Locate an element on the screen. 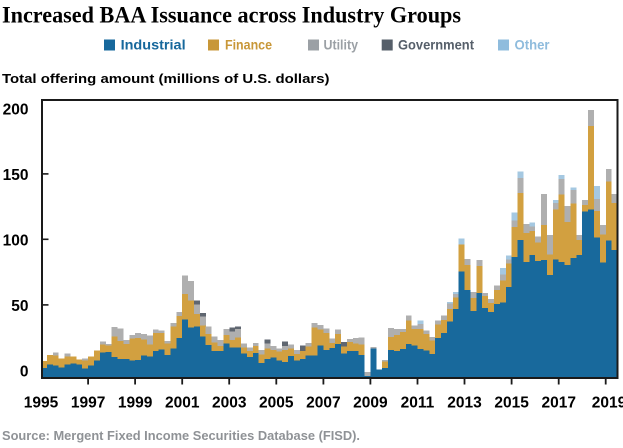 Image resolution: width=623 pixels, height=448 pixels. svg-text: 50 is located at coordinates (19, 306).